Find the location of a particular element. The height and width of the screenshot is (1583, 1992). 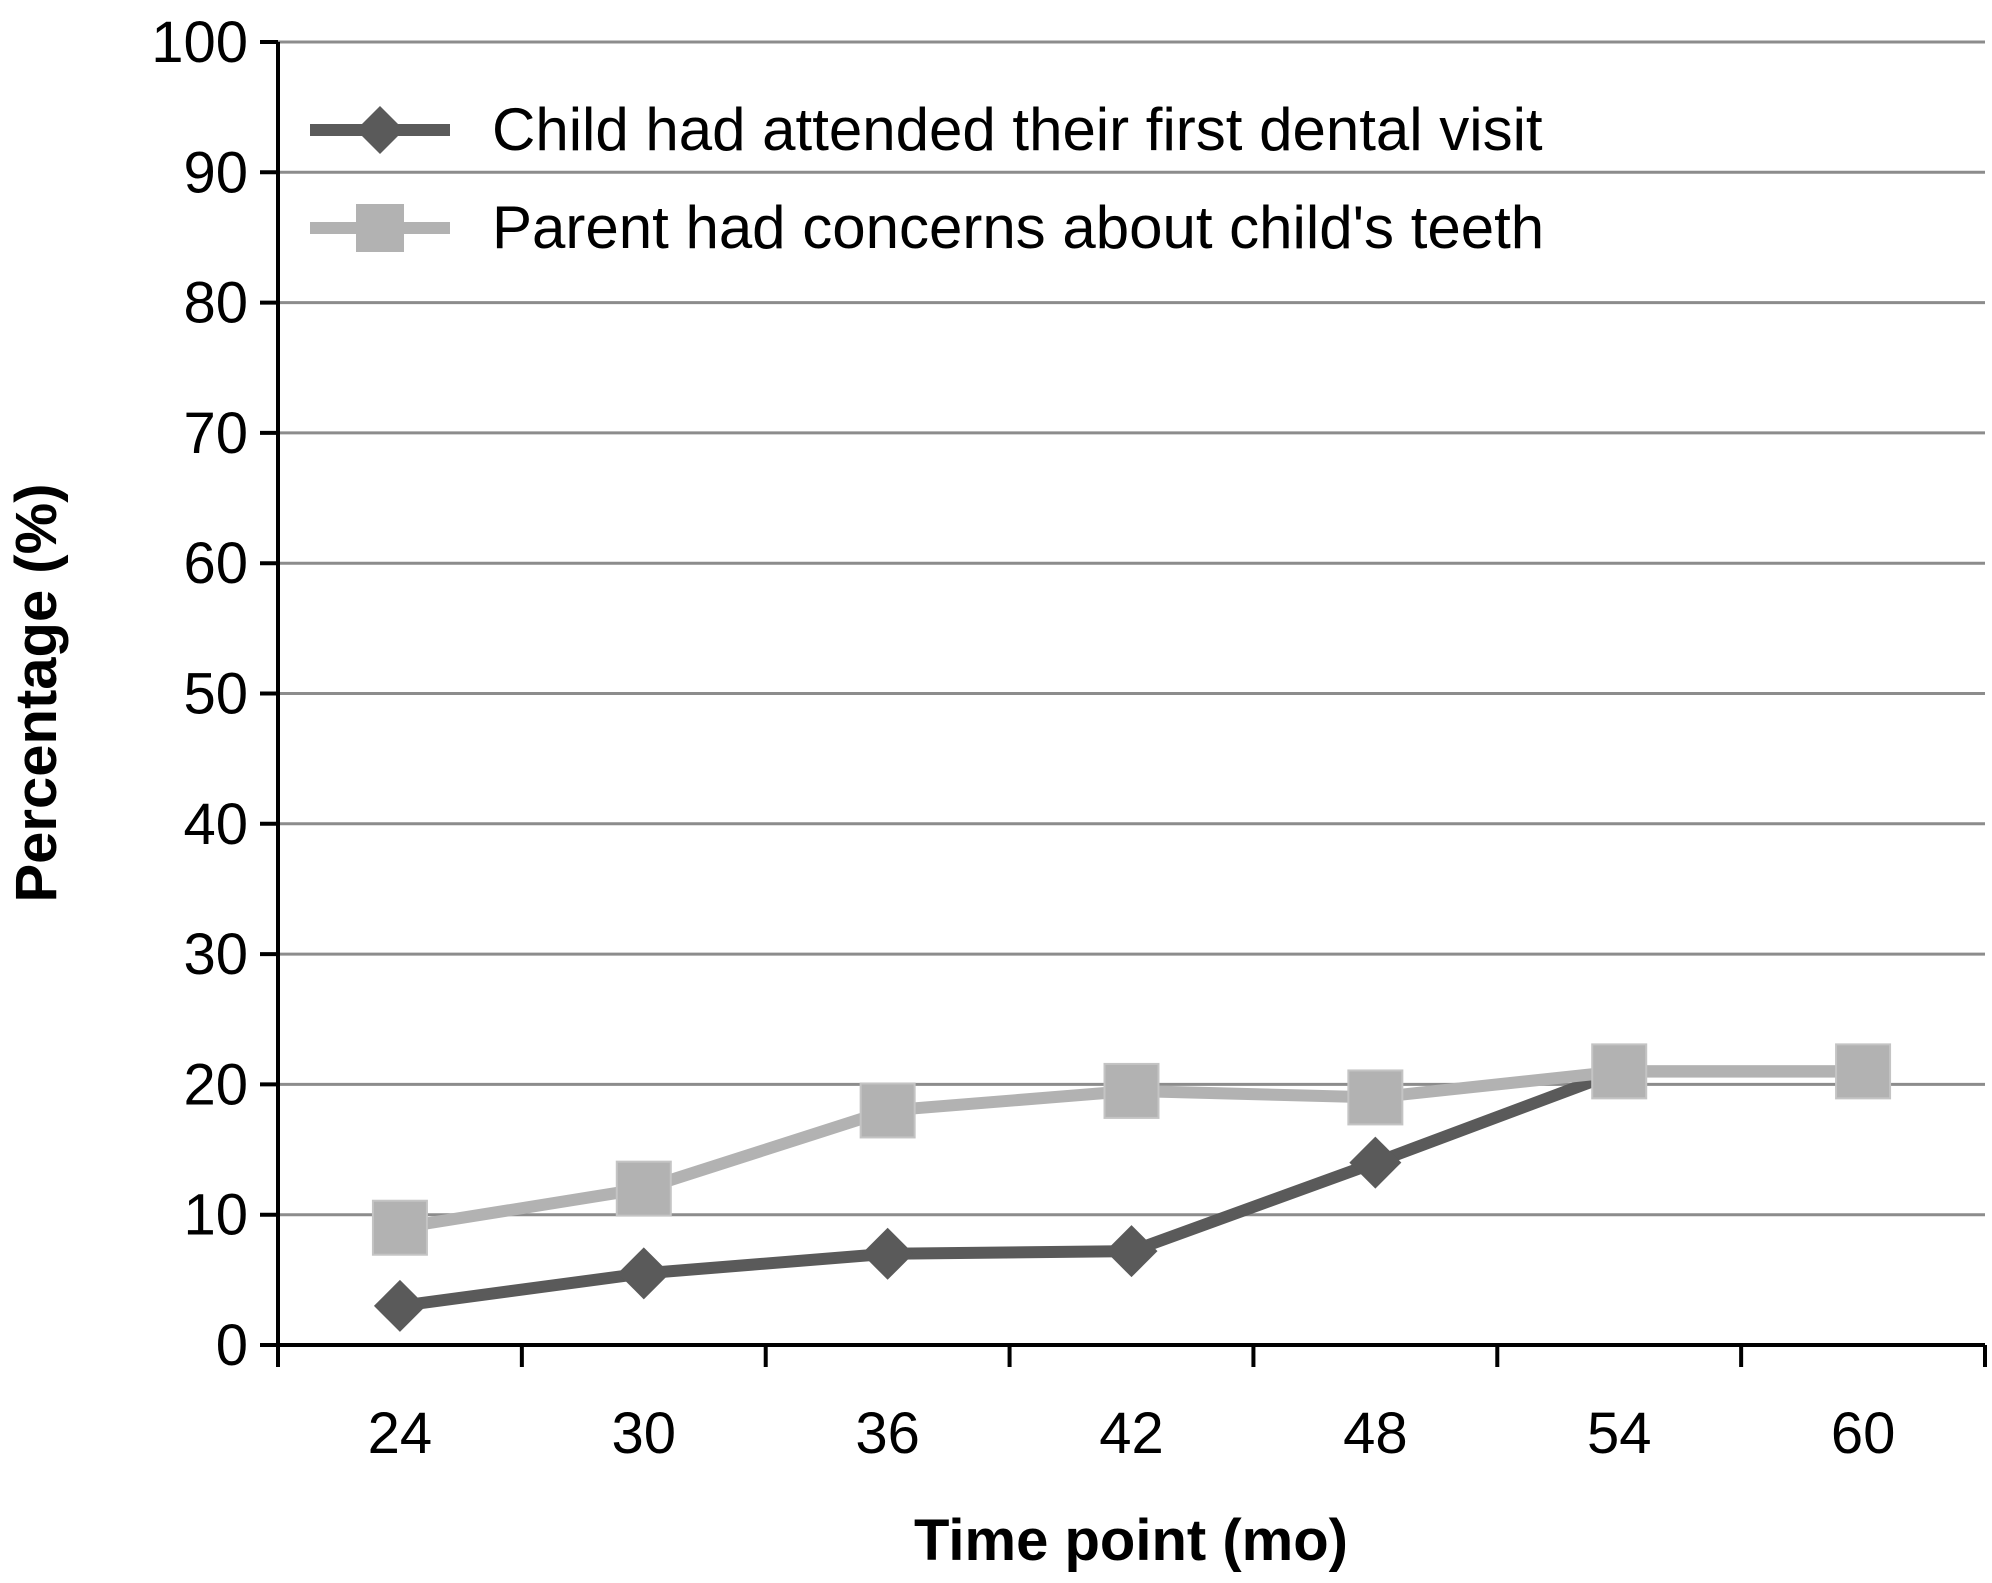

x-tick-label: 30 is located at coordinates (644, 1433).